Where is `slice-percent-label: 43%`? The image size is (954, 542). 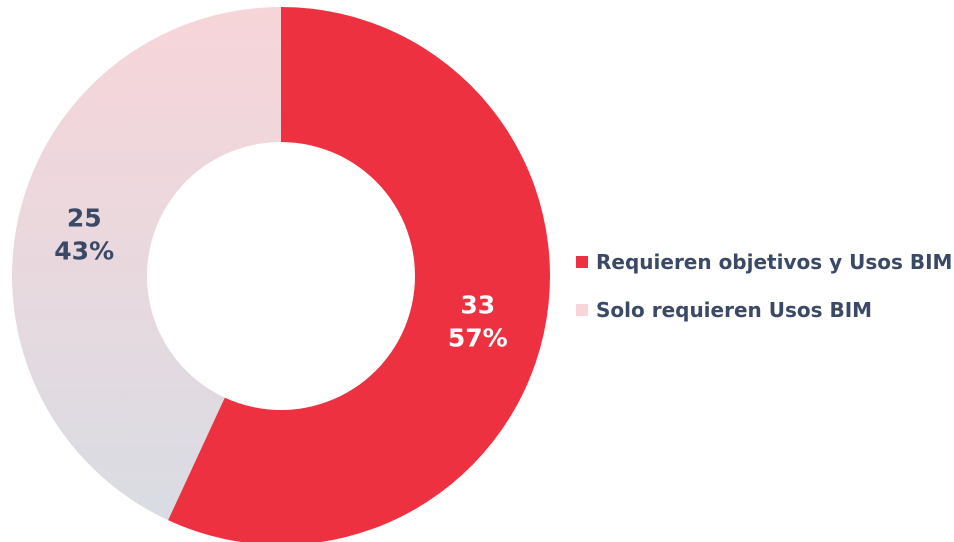
slice-percent-label: 43% is located at coordinates (84, 251).